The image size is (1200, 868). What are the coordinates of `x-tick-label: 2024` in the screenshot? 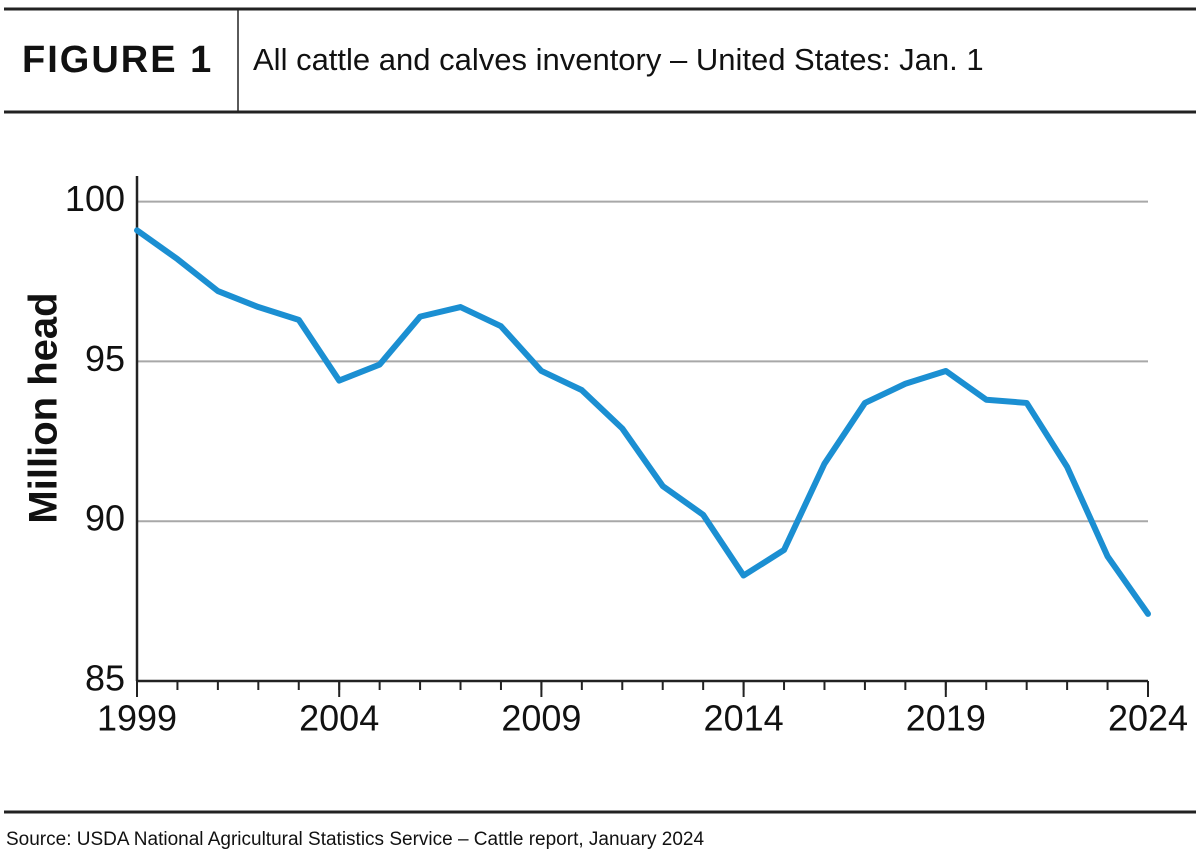 It's located at (1148, 718).